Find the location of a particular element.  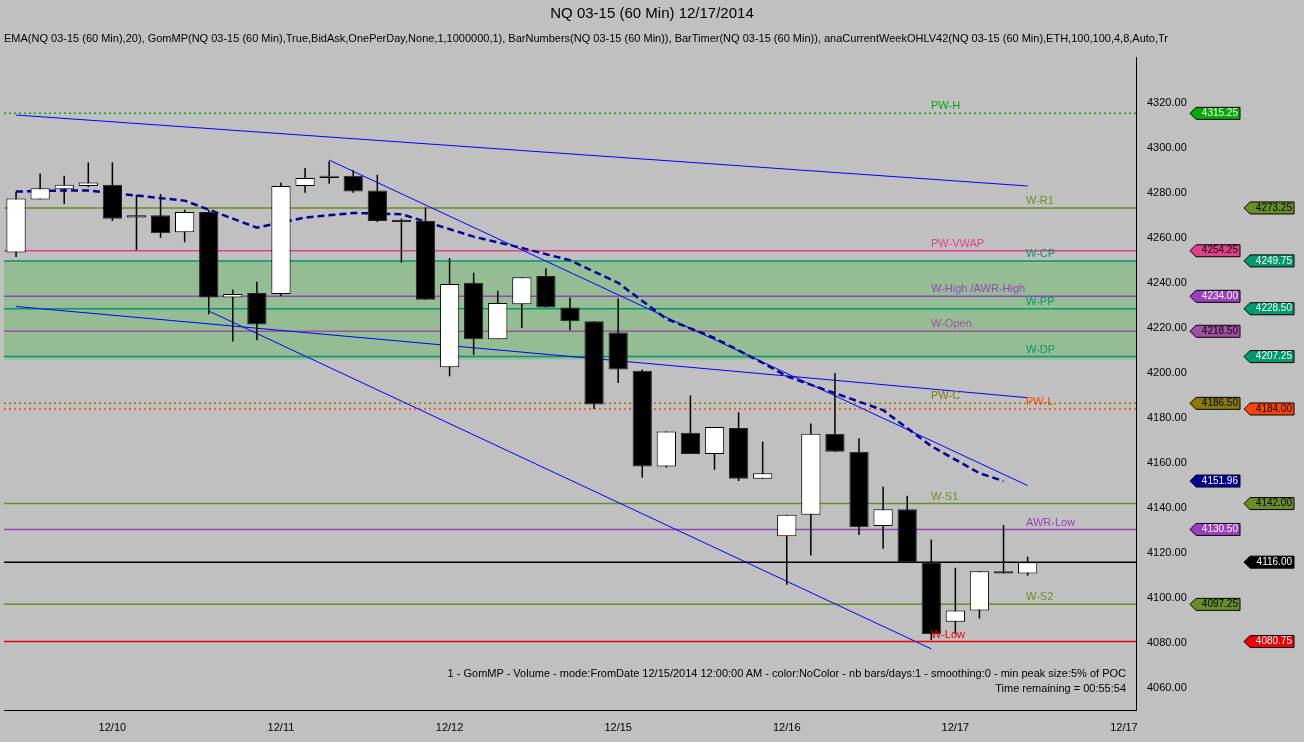

y-tick-label: 4240.00 is located at coordinates (1167, 281).